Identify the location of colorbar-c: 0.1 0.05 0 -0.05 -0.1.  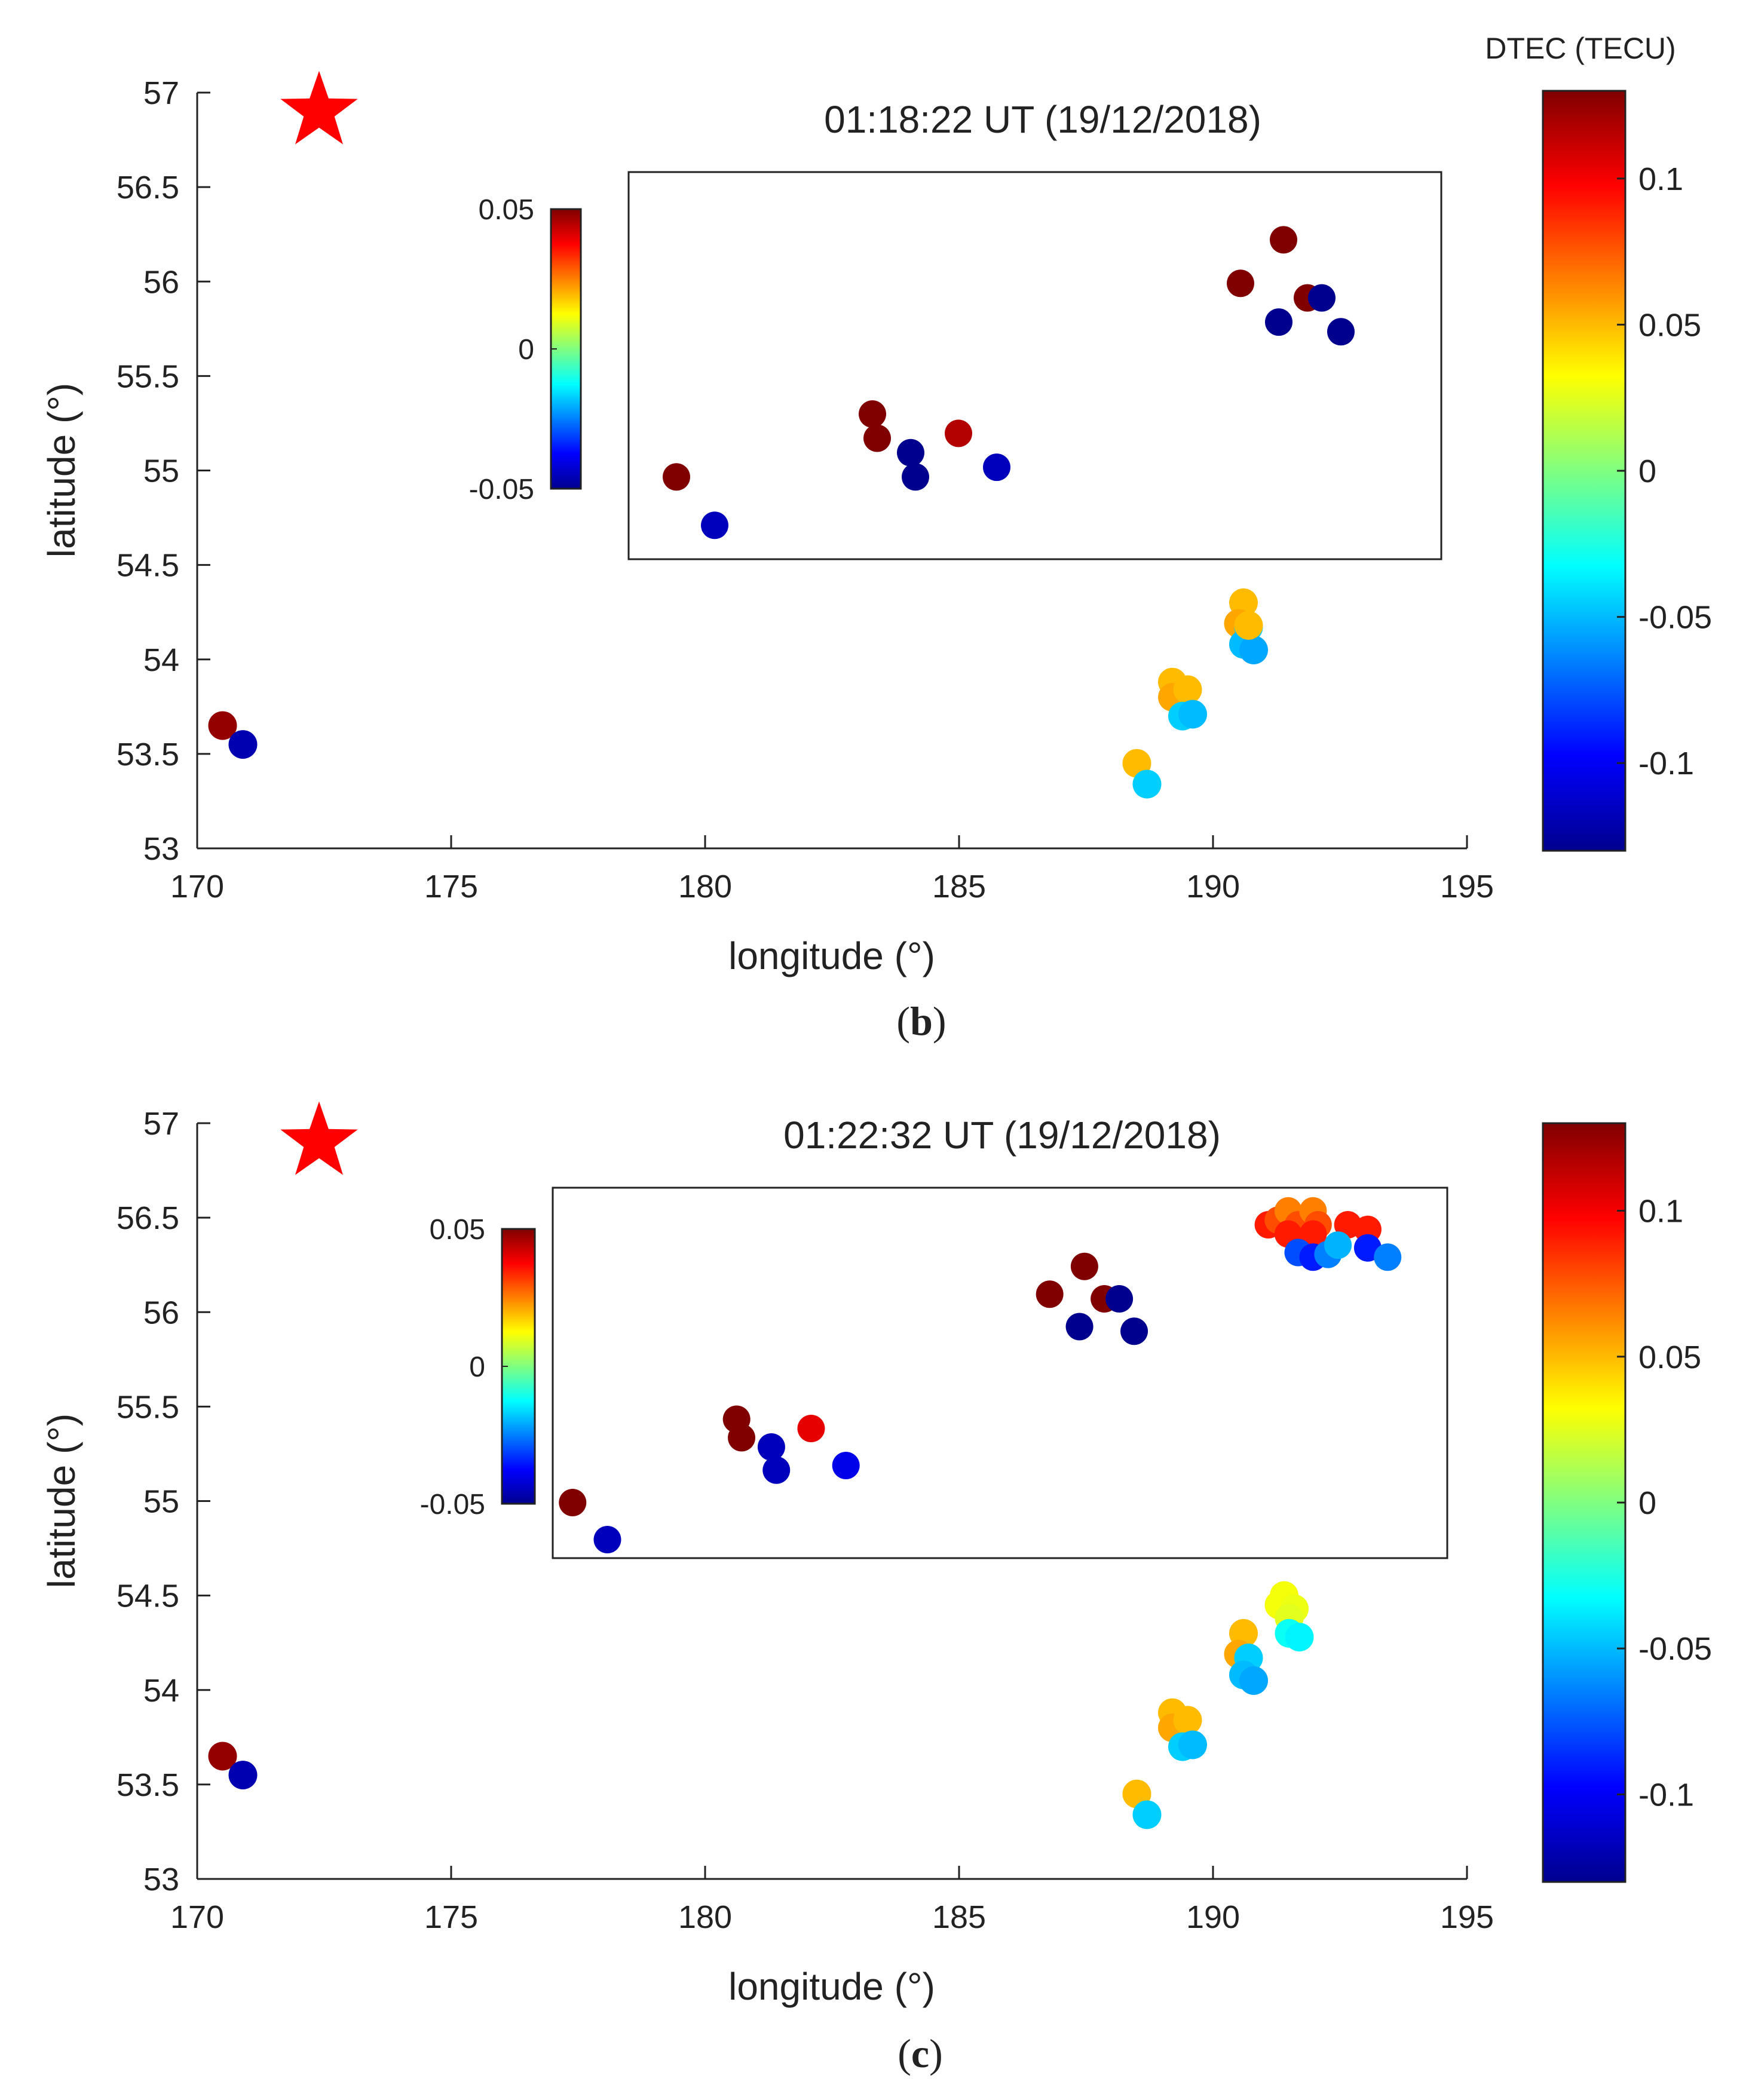
(1627, 1503).